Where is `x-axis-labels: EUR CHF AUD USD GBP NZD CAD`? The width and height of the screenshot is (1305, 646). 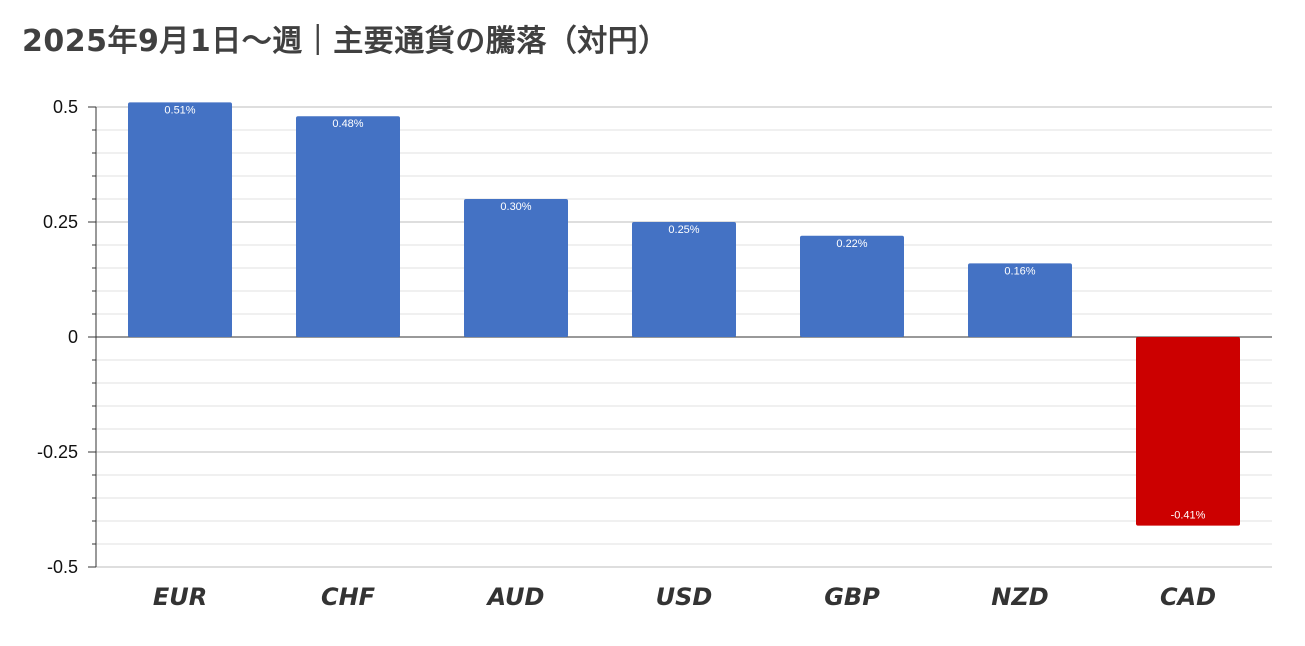 x-axis-labels: EUR CHF AUD USD GBP NZD CAD is located at coordinates (684, 597).